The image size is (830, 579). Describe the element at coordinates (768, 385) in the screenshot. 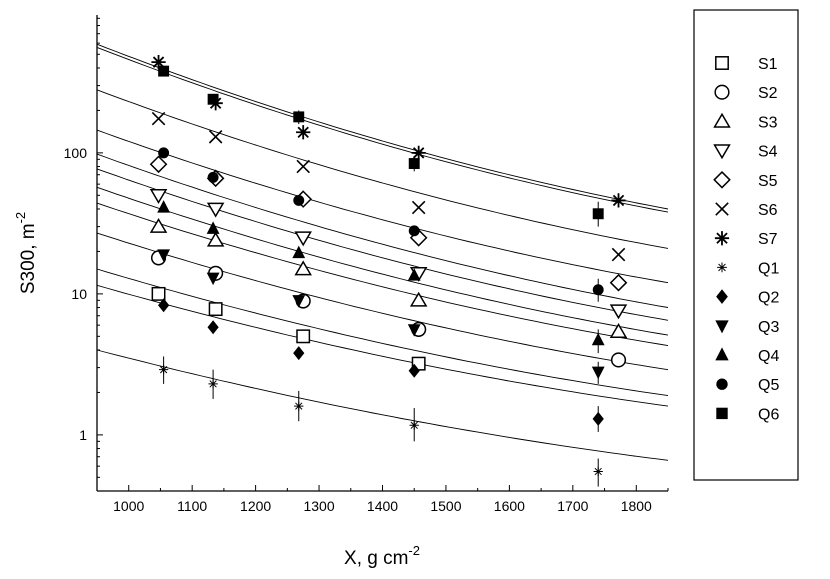

I see `legend-label-q5: Q5` at that location.